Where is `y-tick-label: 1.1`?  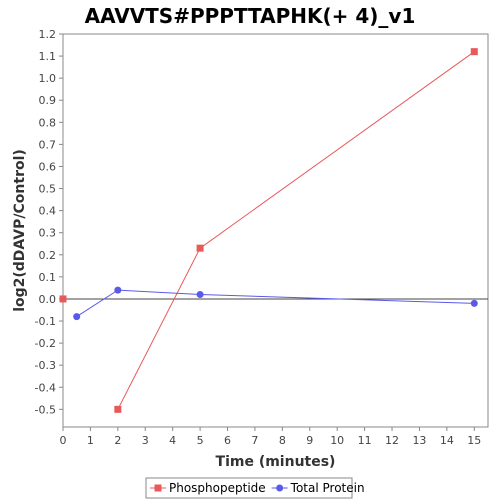 y-tick-label: 1.1 is located at coordinates (48, 56).